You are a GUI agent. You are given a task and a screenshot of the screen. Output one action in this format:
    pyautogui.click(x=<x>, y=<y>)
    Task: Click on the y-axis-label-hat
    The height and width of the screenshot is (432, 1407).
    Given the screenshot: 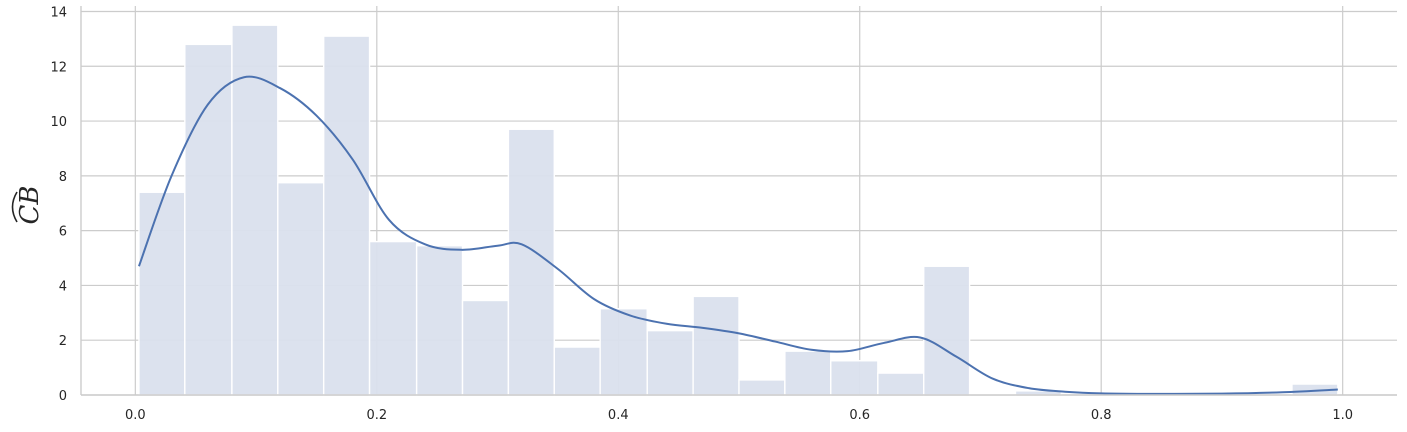 What is the action you would take?
    pyautogui.click(x=14, y=207)
    